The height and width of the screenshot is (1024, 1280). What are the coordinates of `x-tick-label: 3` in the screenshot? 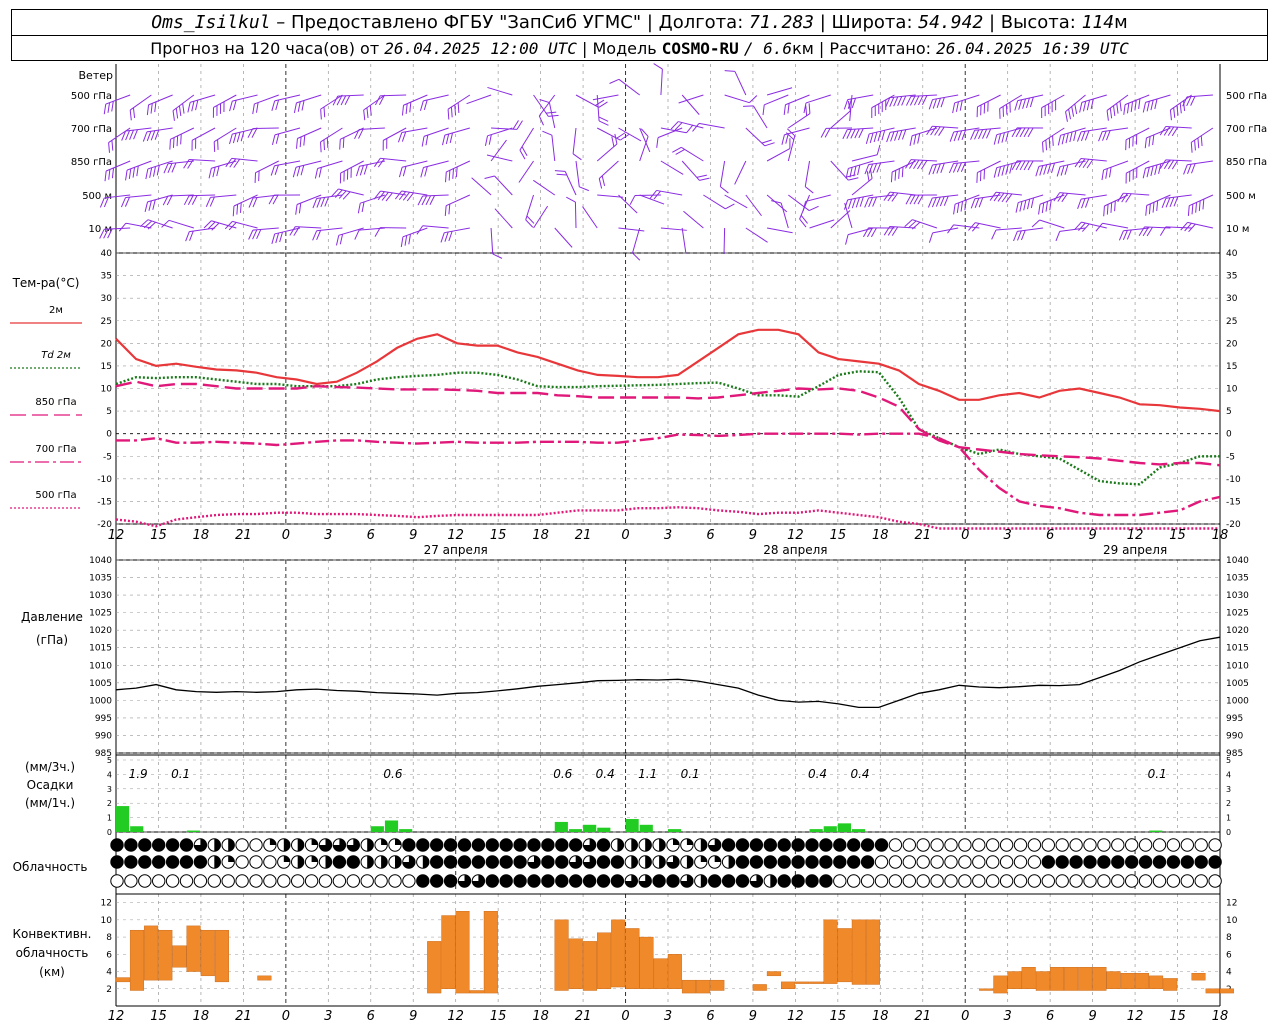 It's located at (1008, 1016).